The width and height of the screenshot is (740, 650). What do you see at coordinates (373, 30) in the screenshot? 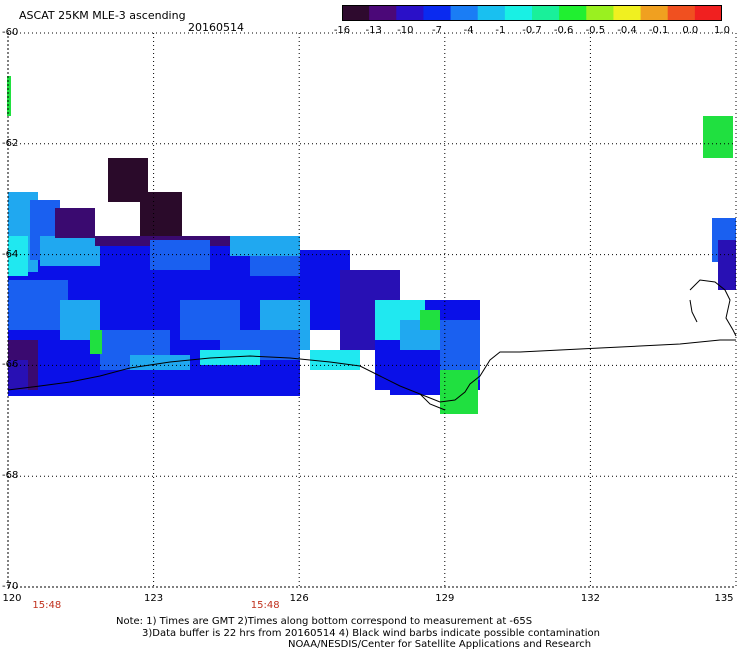
I see `colorbar-label: -13` at bounding box center [373, 30].